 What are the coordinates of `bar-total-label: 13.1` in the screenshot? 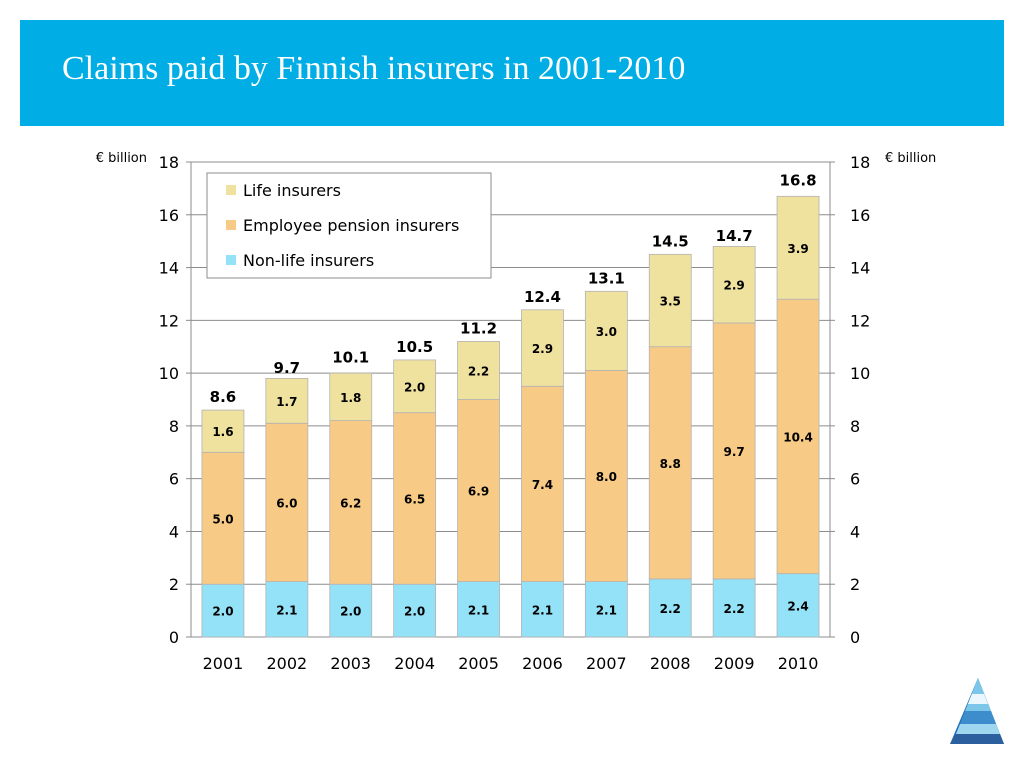 It's located at (606, 278).